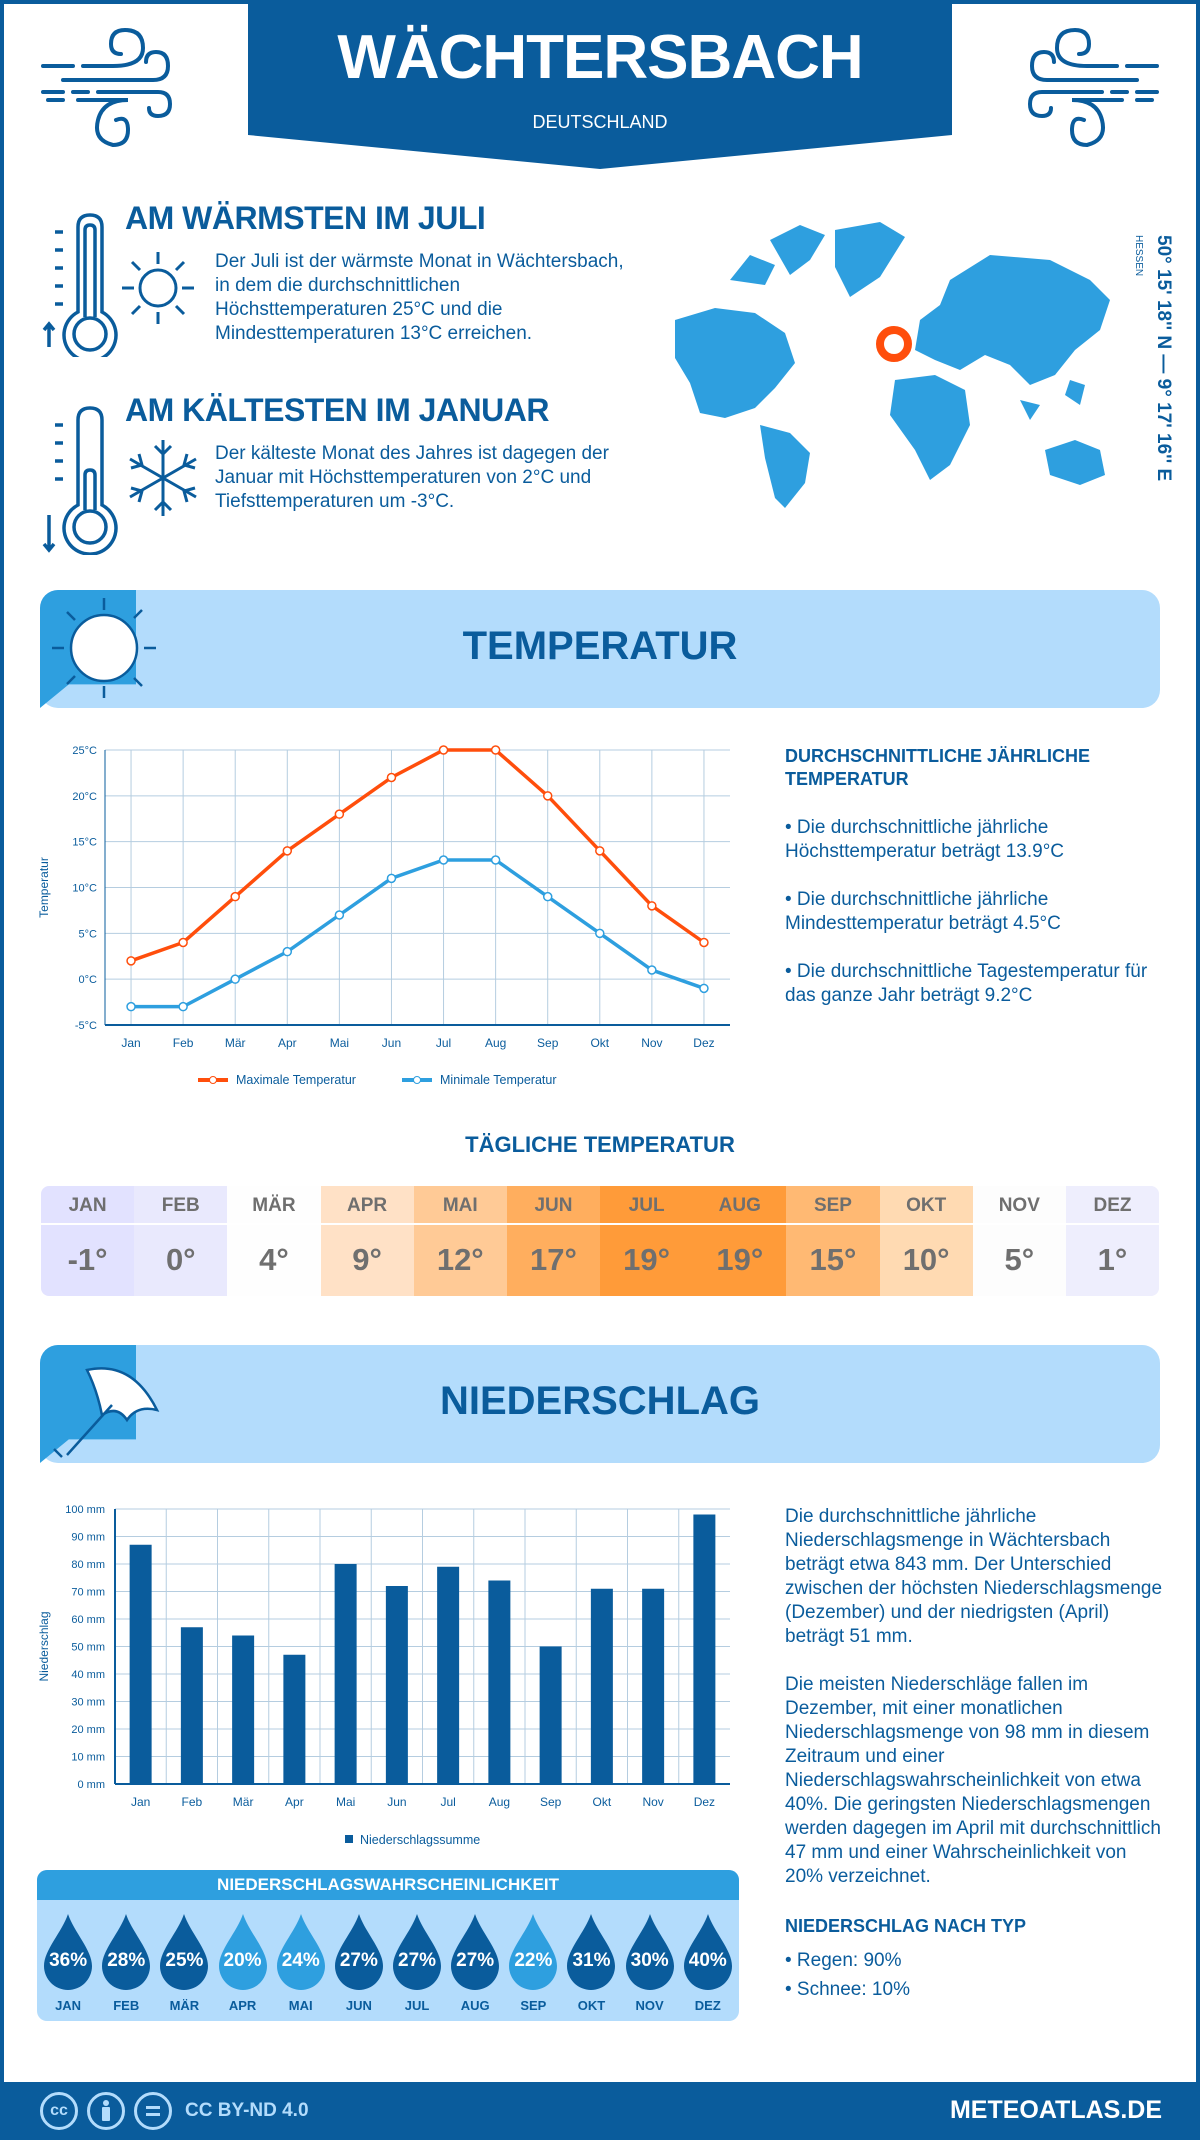  I want to click on daily-temperature-cell: JAN -1°, so click(88, 1241).